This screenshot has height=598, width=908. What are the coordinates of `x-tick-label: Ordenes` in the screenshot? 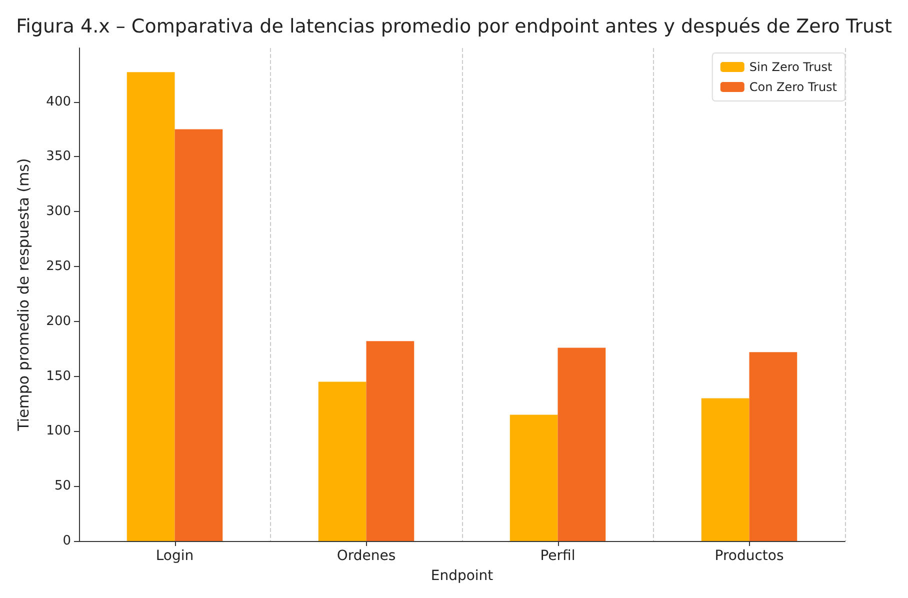 It's located at (366, 556).